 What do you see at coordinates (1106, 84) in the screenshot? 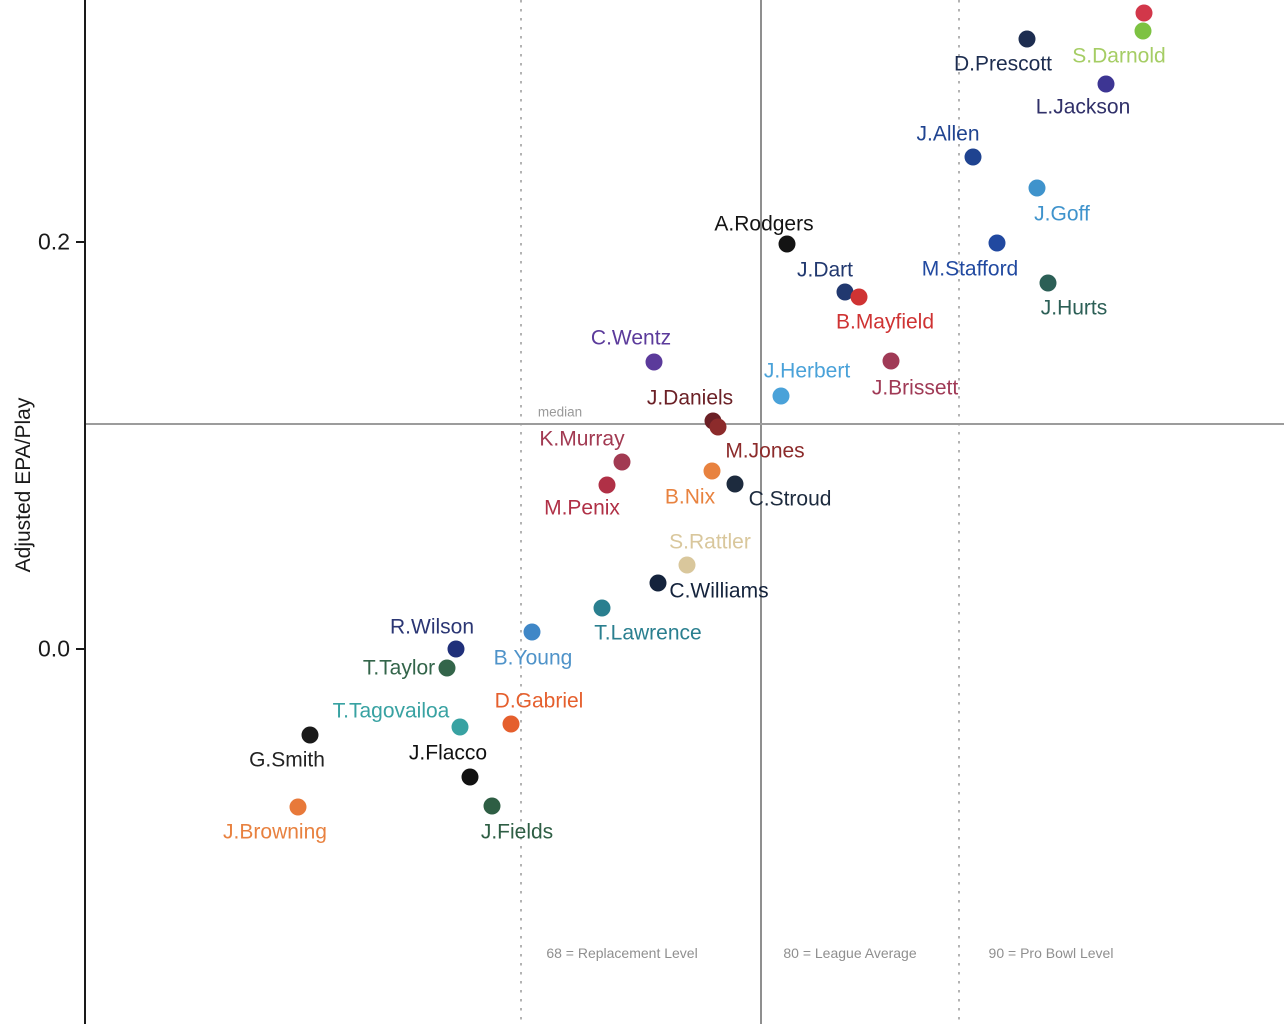
I see `point-dot-l-jackson` at bounding box center [1106, 84].